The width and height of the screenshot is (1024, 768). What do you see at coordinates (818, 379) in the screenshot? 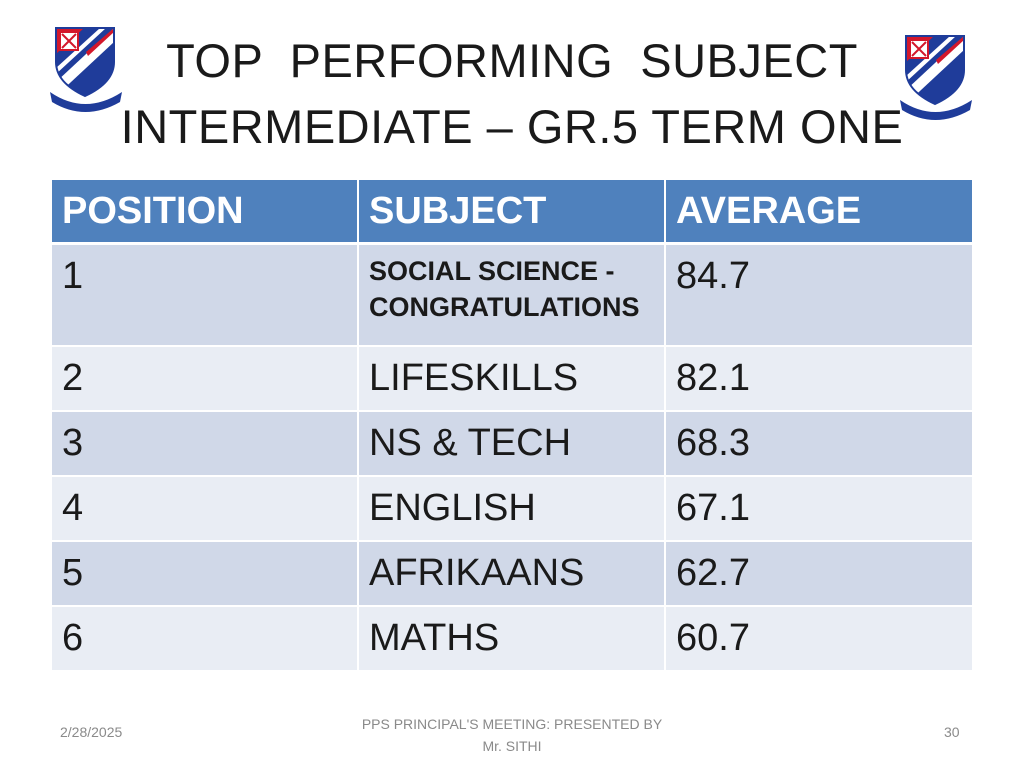
I see `average-cell: 82.1` at bounding box center [818, 379].